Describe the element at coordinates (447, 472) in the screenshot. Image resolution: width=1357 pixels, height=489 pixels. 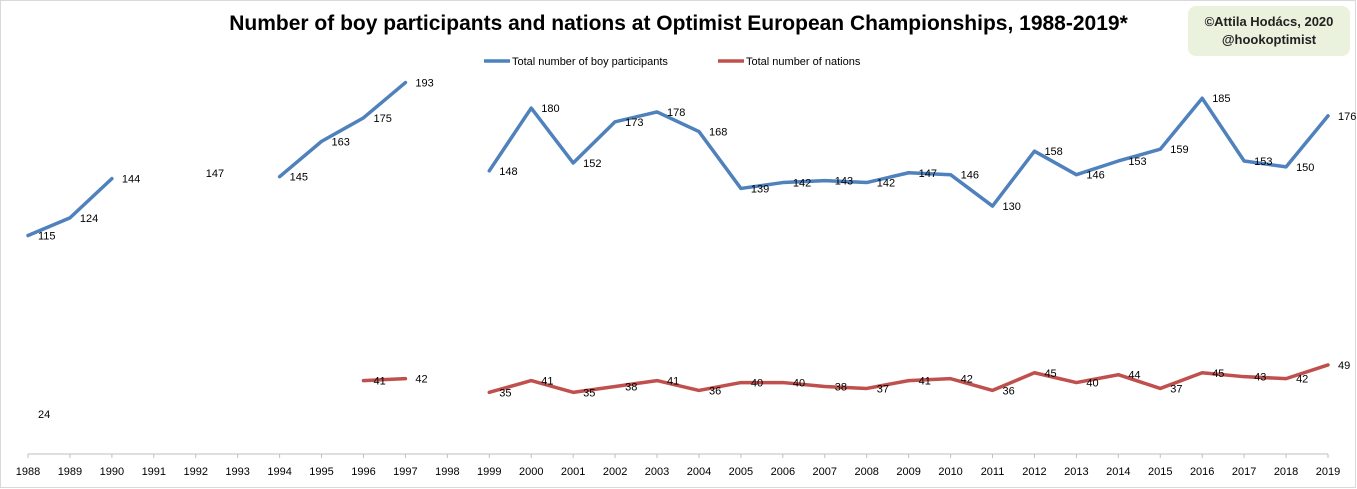
I see `x-tick-label: 1998` at that location.